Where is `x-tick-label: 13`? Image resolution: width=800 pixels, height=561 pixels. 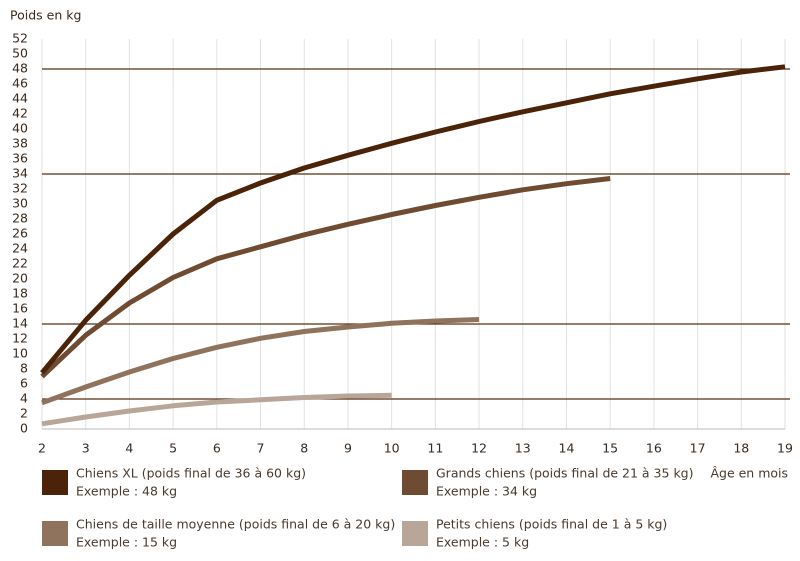
x-tick-label: 13 is located at coordinates (523, 448).